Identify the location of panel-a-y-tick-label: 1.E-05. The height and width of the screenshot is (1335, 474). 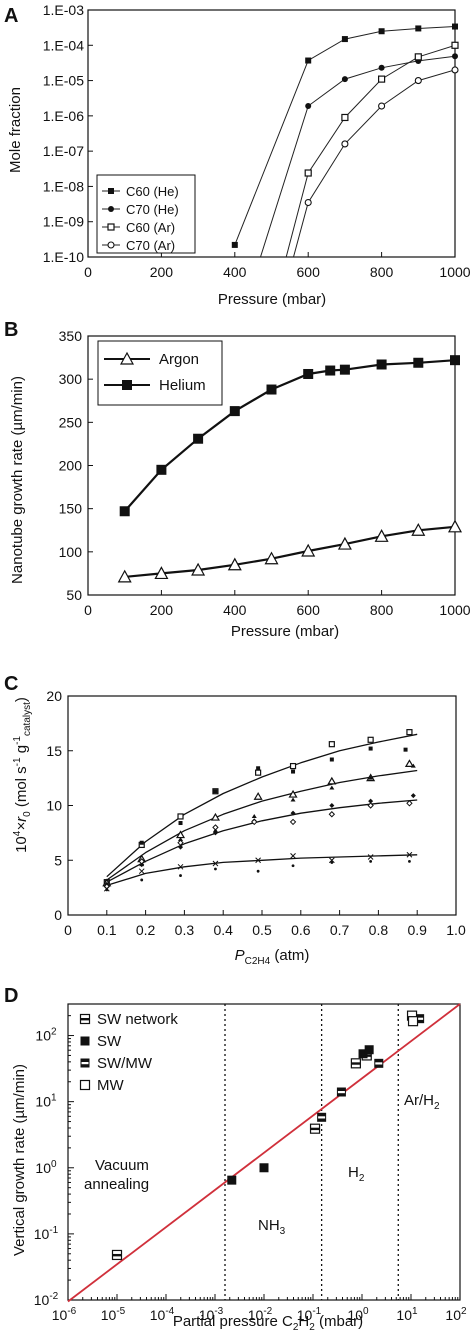
(63, 81).